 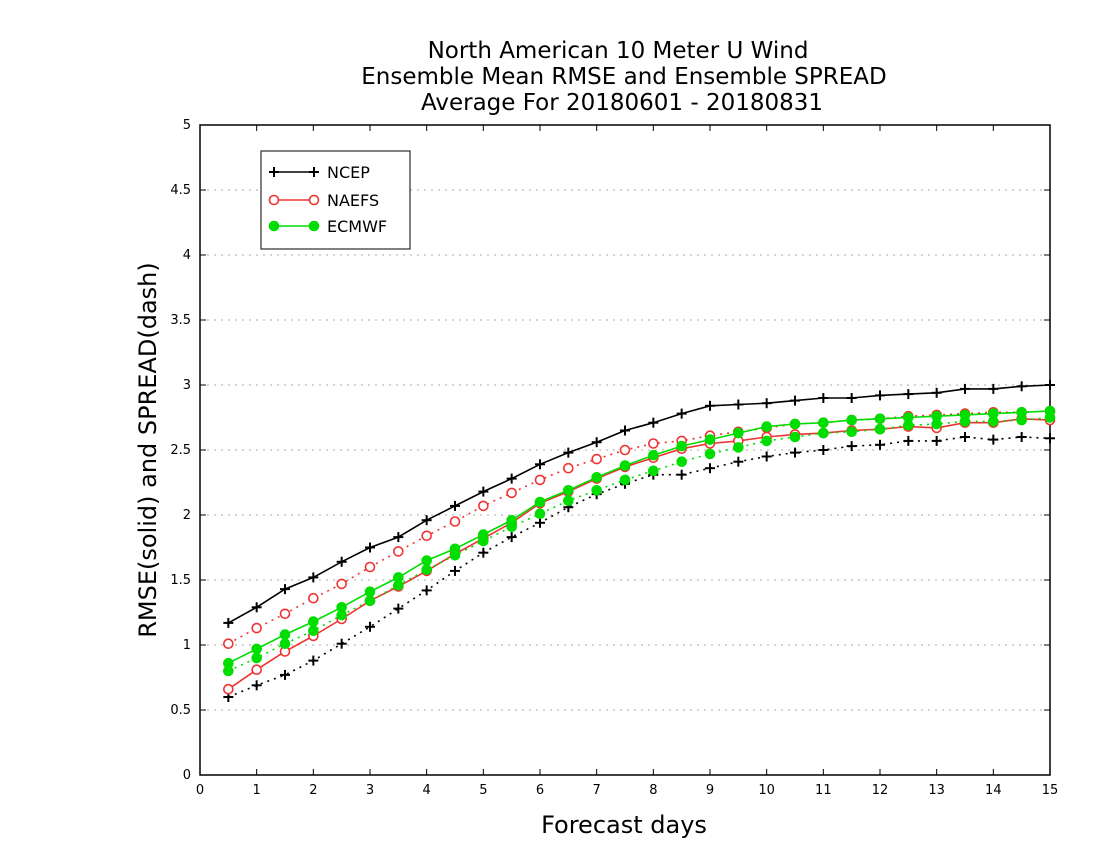 What do you see at coordinates (622, 103) in the screenshot?
I see `chart-title-line-3: Average For 20180601 - 20180831` at bounding box center [622, 103].